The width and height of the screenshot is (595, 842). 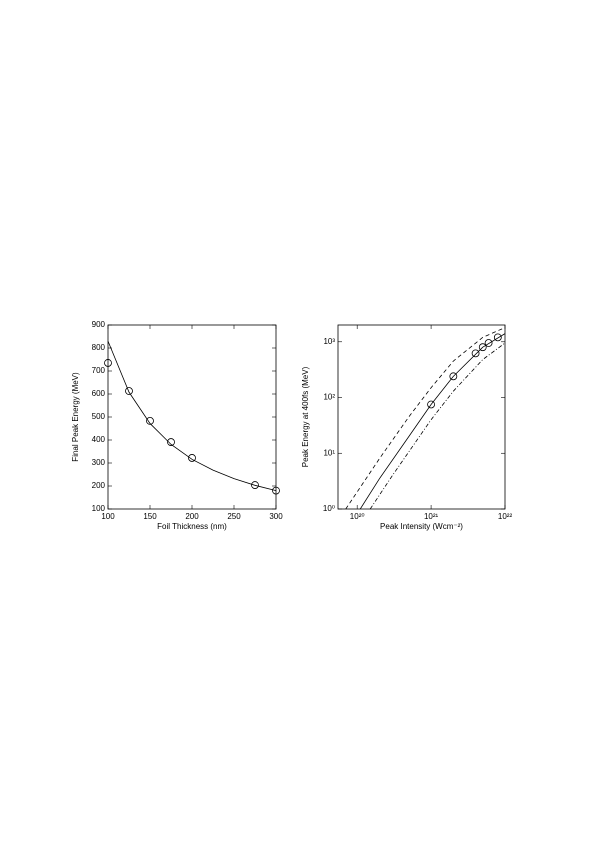 What do you see at coordinates (505, 516) in the screenshot?
I see `x-tick-label: 10²²` at bounding box center [505, 516].